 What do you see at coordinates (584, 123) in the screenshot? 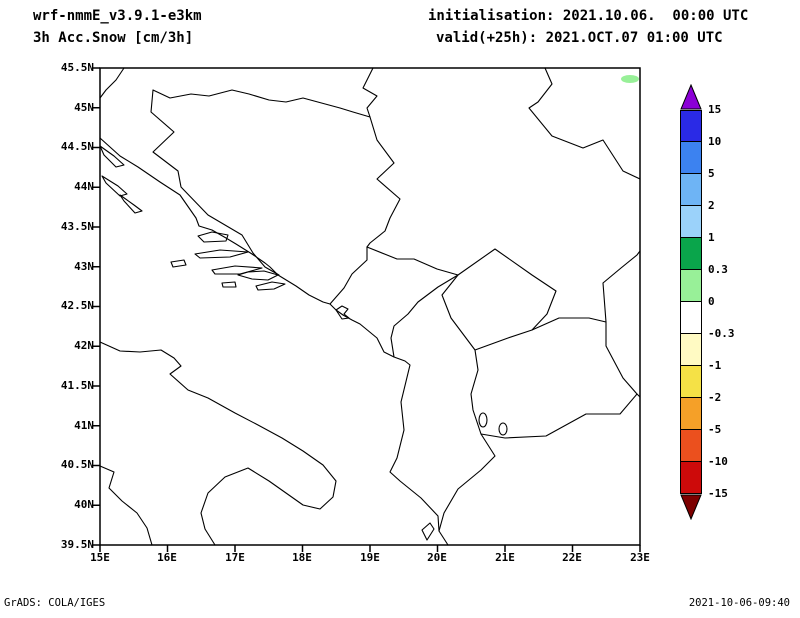
I see `border-serbia-romania` at bounding box center [584, 123].